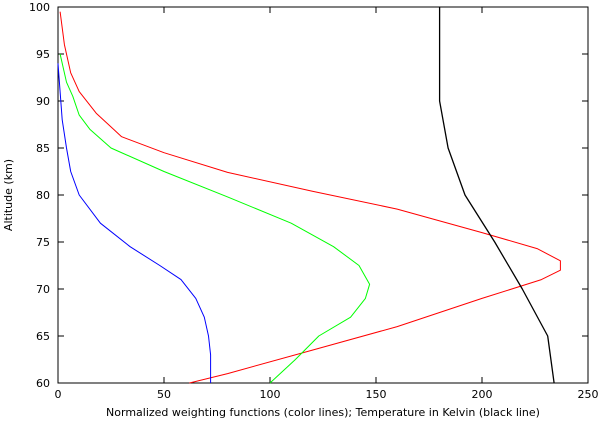 This screenshot has height=422, width=600. I want to click on y-tick-label: 80, so click(43, 195).